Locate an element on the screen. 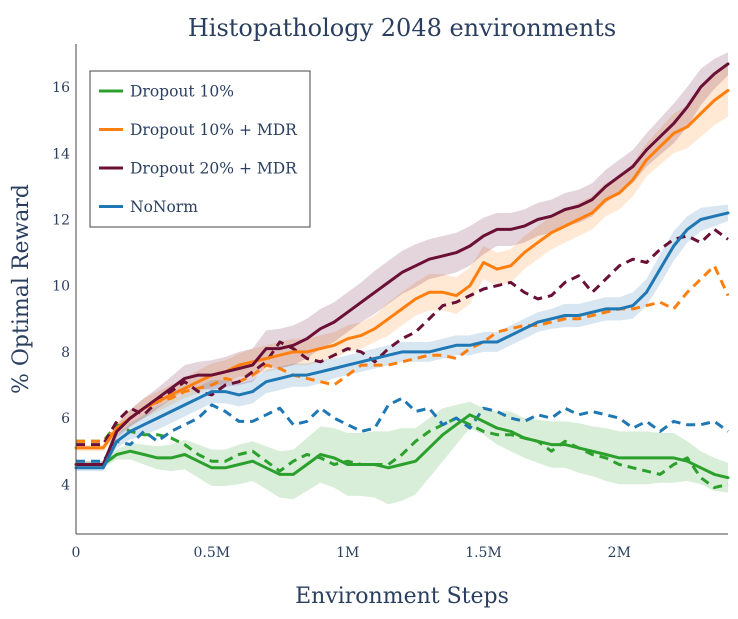 The width and height of the screenshot is (738, 619). legend-box is located at coordinates (200, 149).